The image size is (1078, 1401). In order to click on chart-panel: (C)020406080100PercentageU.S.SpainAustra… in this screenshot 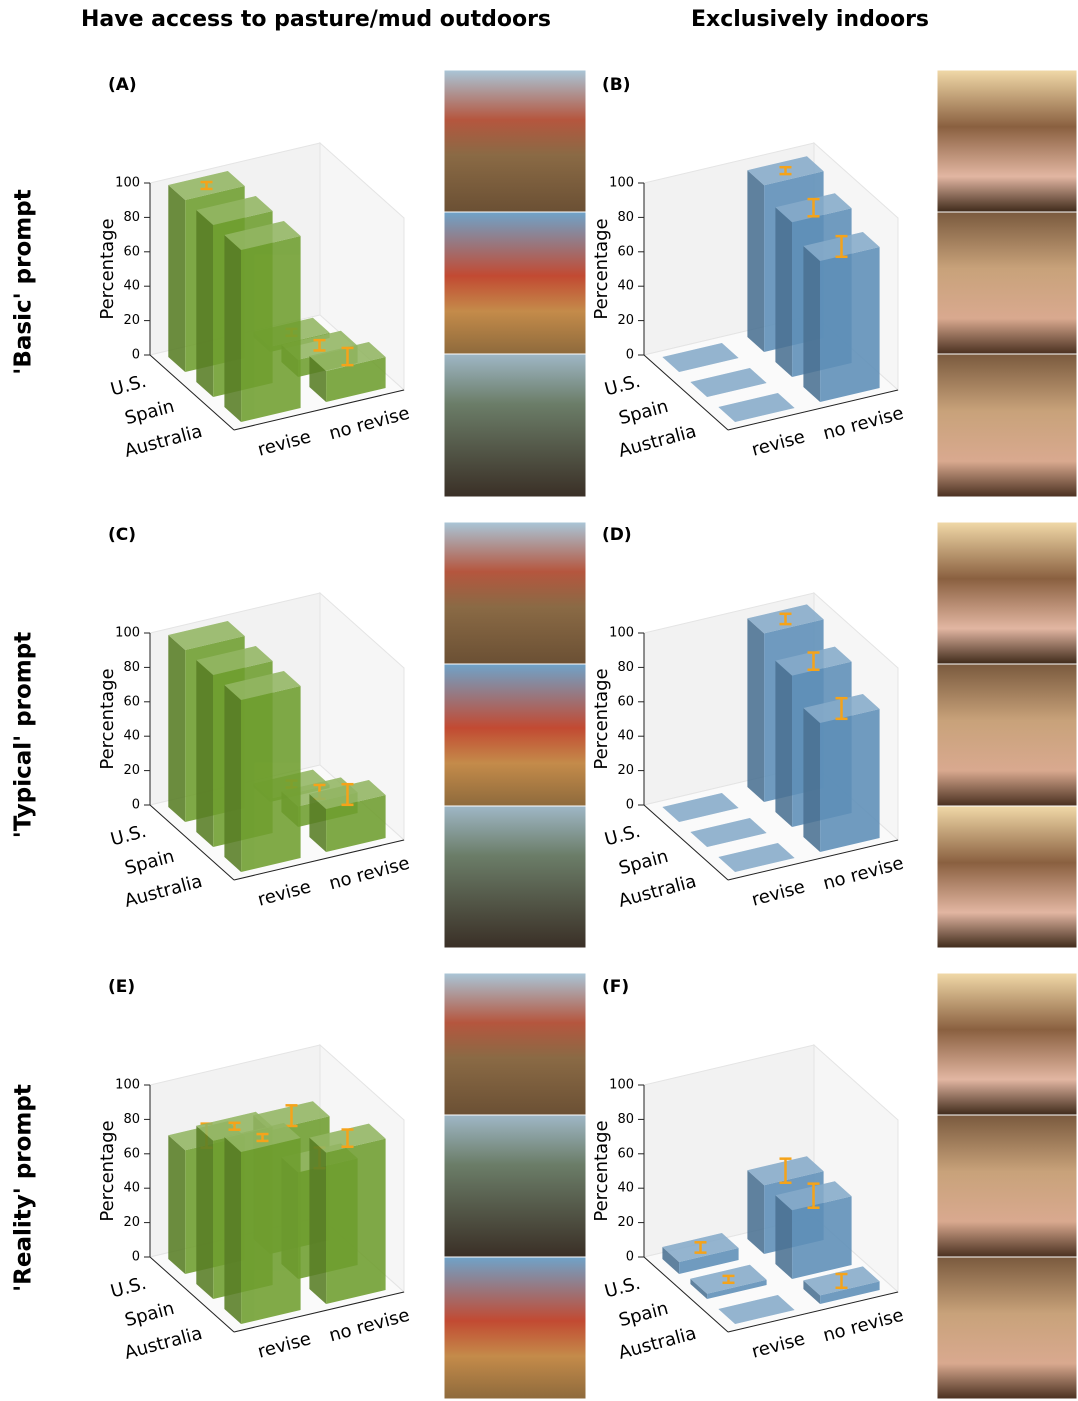, I will do `click(254, 718)`.